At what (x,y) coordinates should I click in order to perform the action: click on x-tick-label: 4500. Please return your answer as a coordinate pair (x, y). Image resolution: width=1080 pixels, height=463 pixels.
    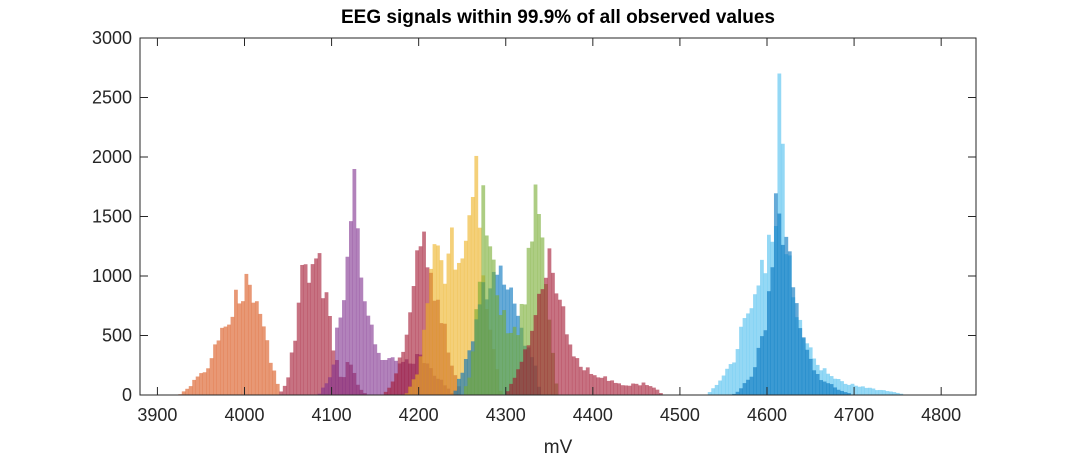
    Looking at the image, I should click on (680, 415).